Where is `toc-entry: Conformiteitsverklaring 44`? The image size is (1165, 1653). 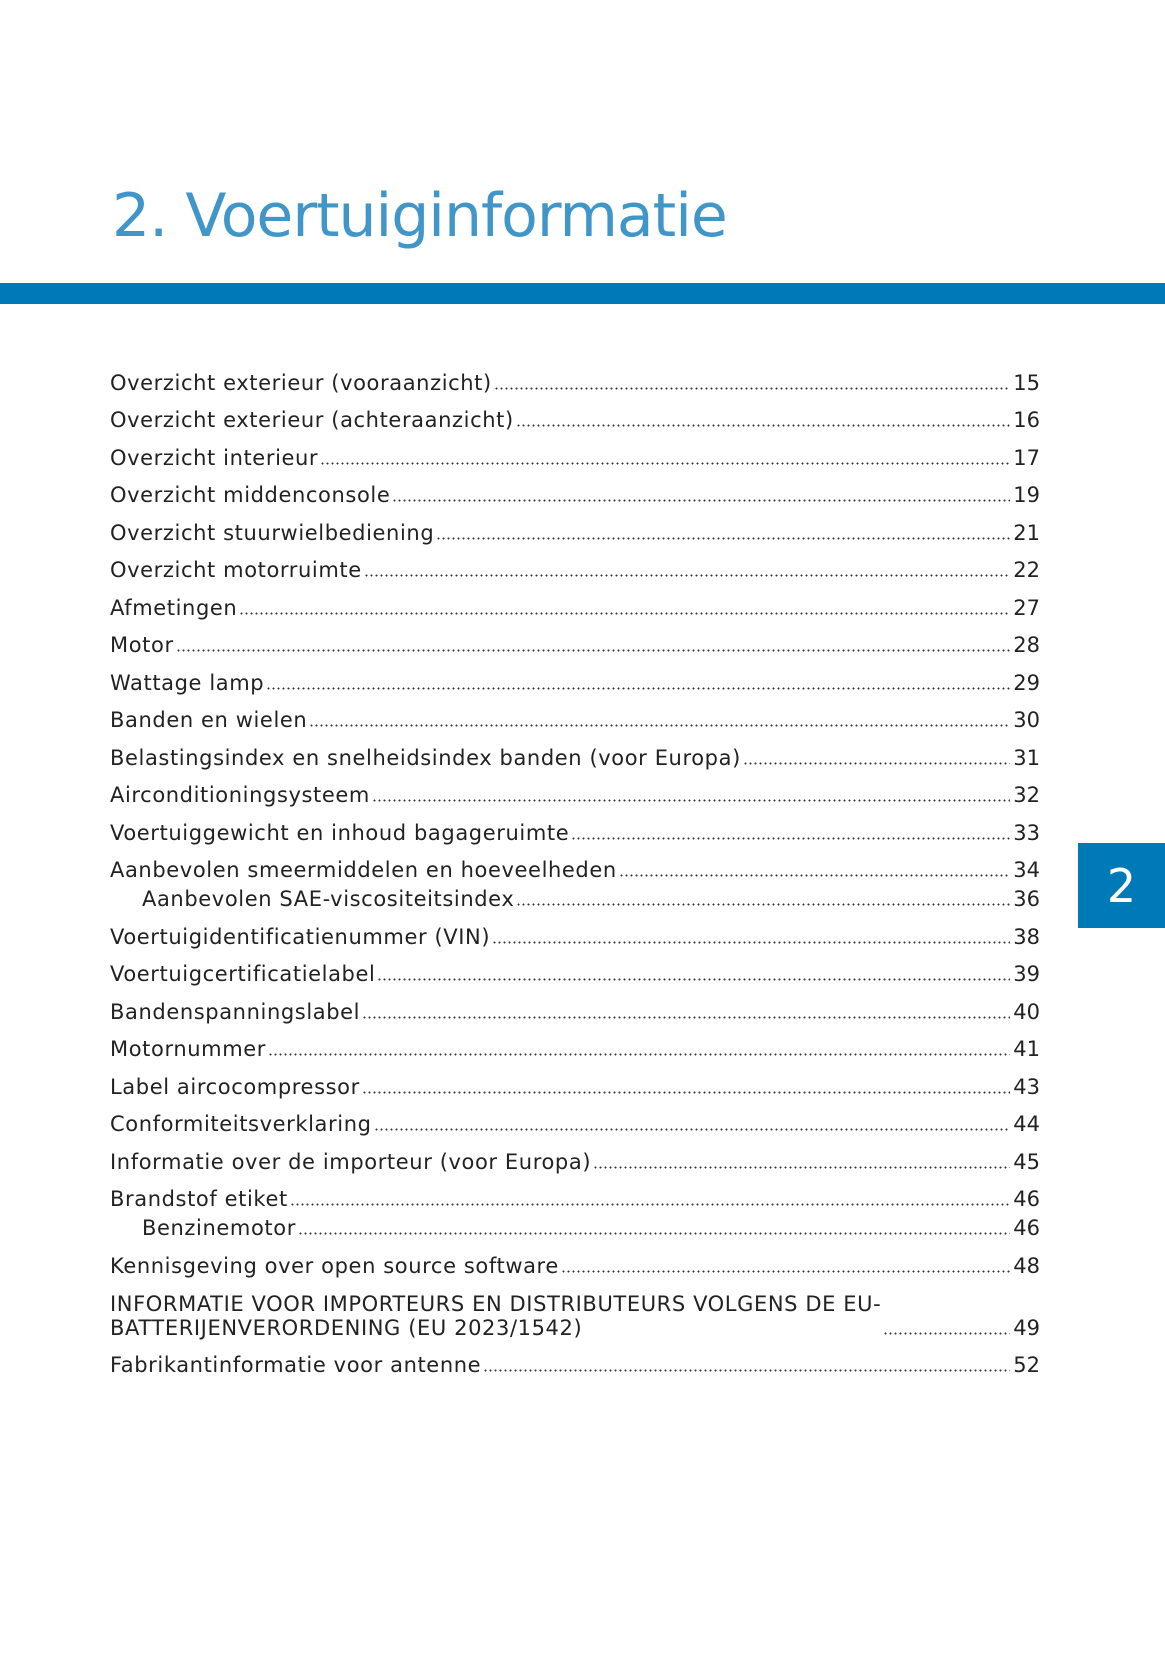
toc-entry: Conformiteitsverklaring 44 is located at coordinates (575, 1117).